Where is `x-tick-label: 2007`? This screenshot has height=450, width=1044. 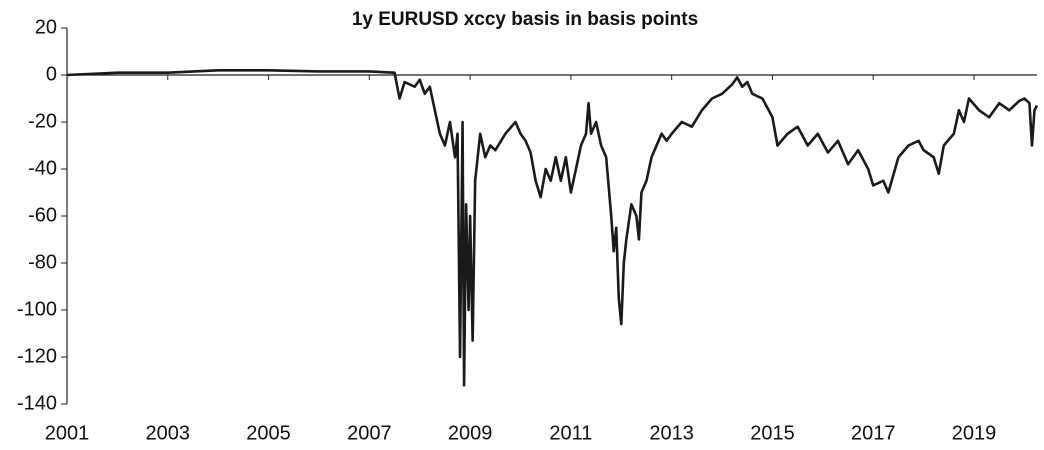
x-tick-label: 2007 is located at coordinates (369, 433).